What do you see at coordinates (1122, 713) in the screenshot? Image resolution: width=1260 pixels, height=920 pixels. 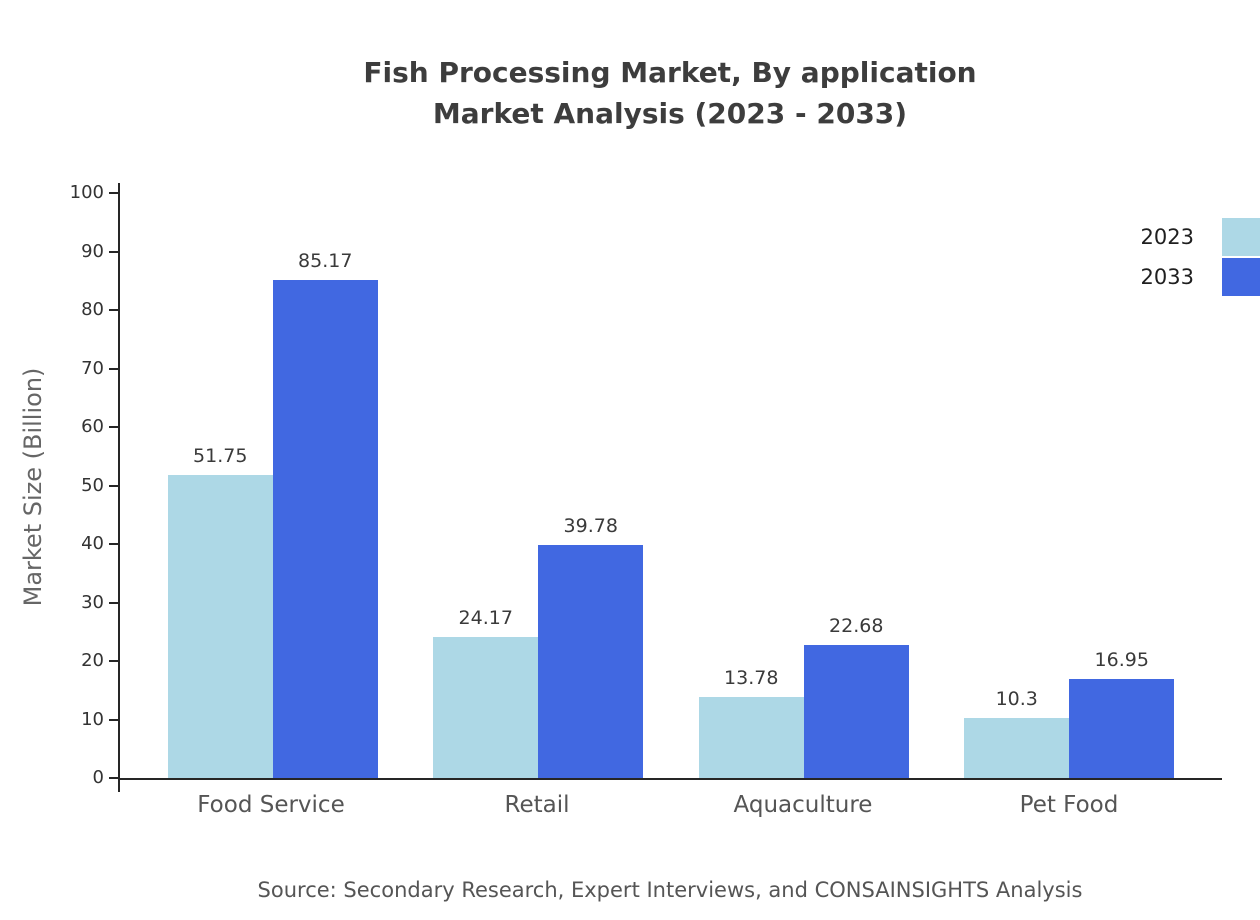 I see `bar-2033-pet-food: 16.95` at bounding box center [1122, 713].